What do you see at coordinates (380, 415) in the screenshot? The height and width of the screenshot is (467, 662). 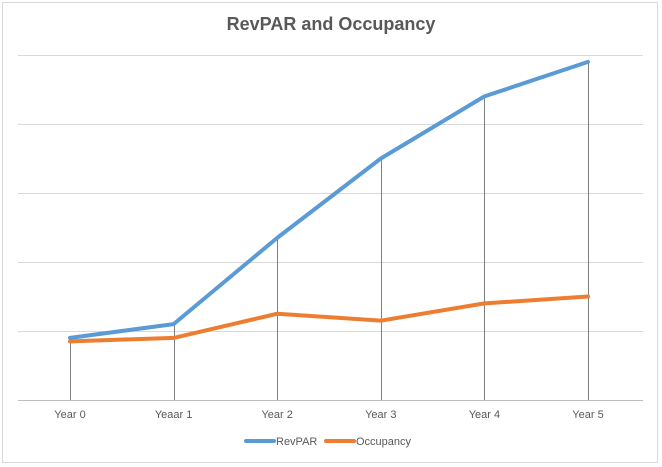 I see `x-tick-label: Year 3` at bounding box center [380, 415].